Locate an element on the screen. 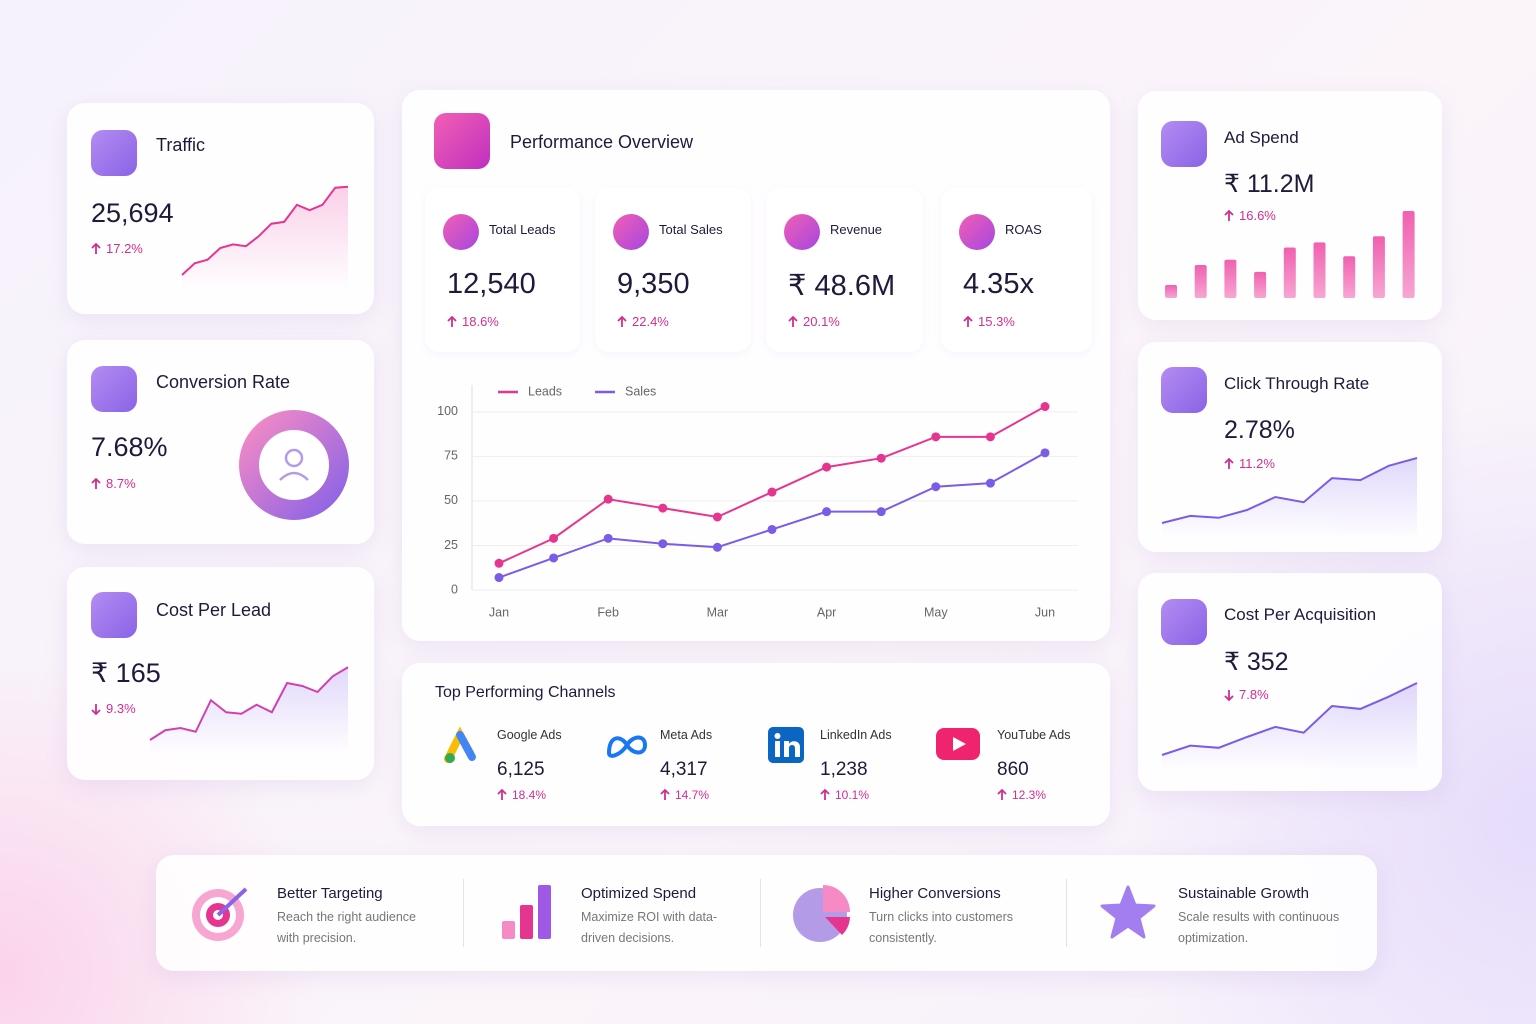 Image resolution: width=1536 pixels, height=1024 pixels. change: 22.4% is located at coordinates (643, 321).